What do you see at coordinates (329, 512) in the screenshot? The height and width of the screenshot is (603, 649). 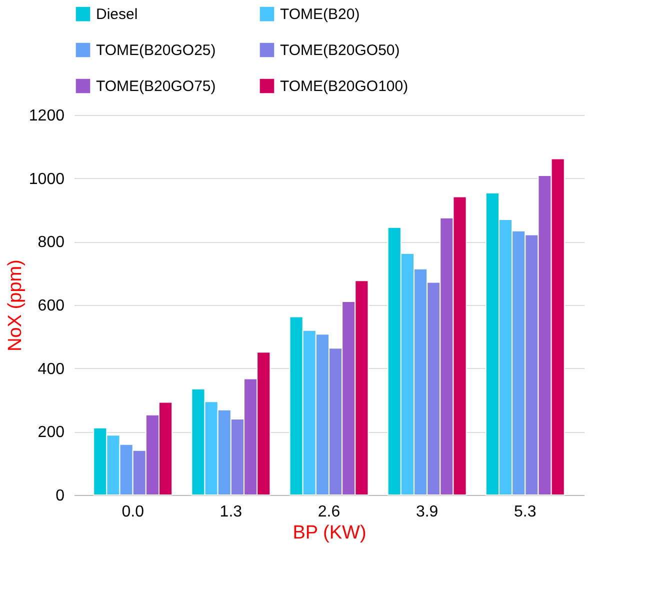 I see `x-tick-label: 2.6` at bounding box center [329, 512].